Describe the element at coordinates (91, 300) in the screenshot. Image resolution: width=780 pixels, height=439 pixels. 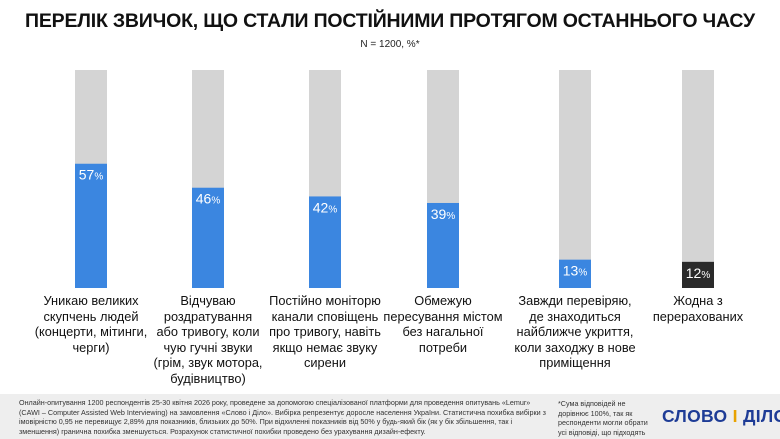
I see `category-label-line: Уникаю великих` at that location.